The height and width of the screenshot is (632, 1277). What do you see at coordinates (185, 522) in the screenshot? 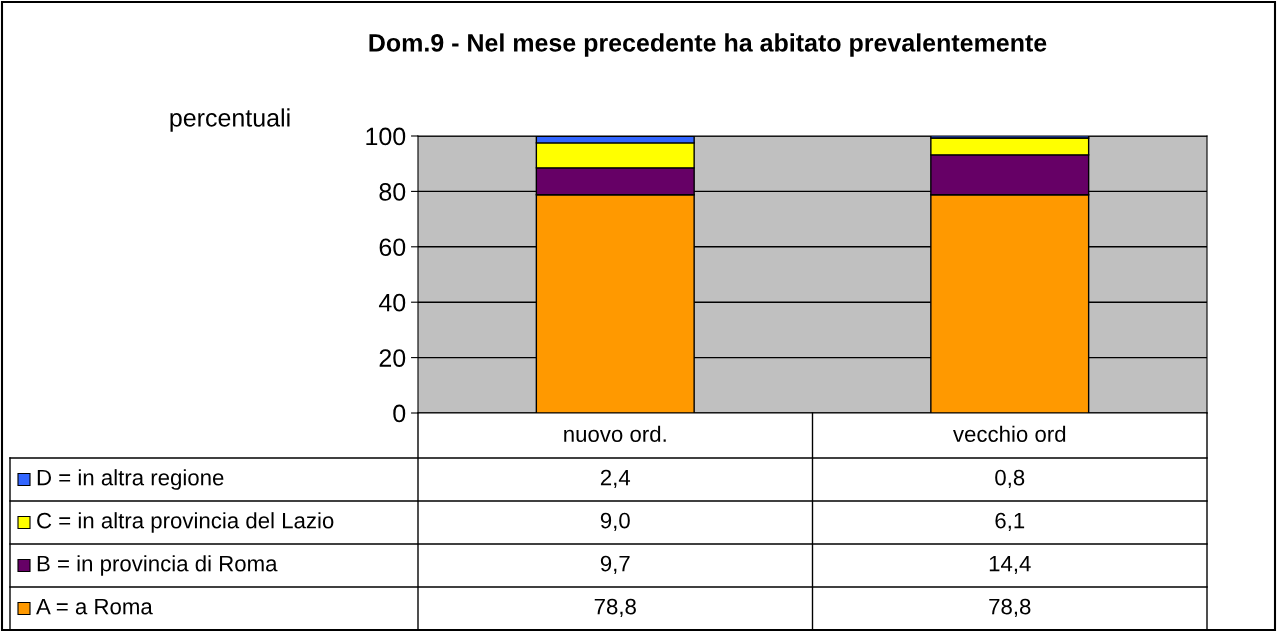
I see `legend-label: C = in altra provincia del Lazio` at bounding box center [185, 522].